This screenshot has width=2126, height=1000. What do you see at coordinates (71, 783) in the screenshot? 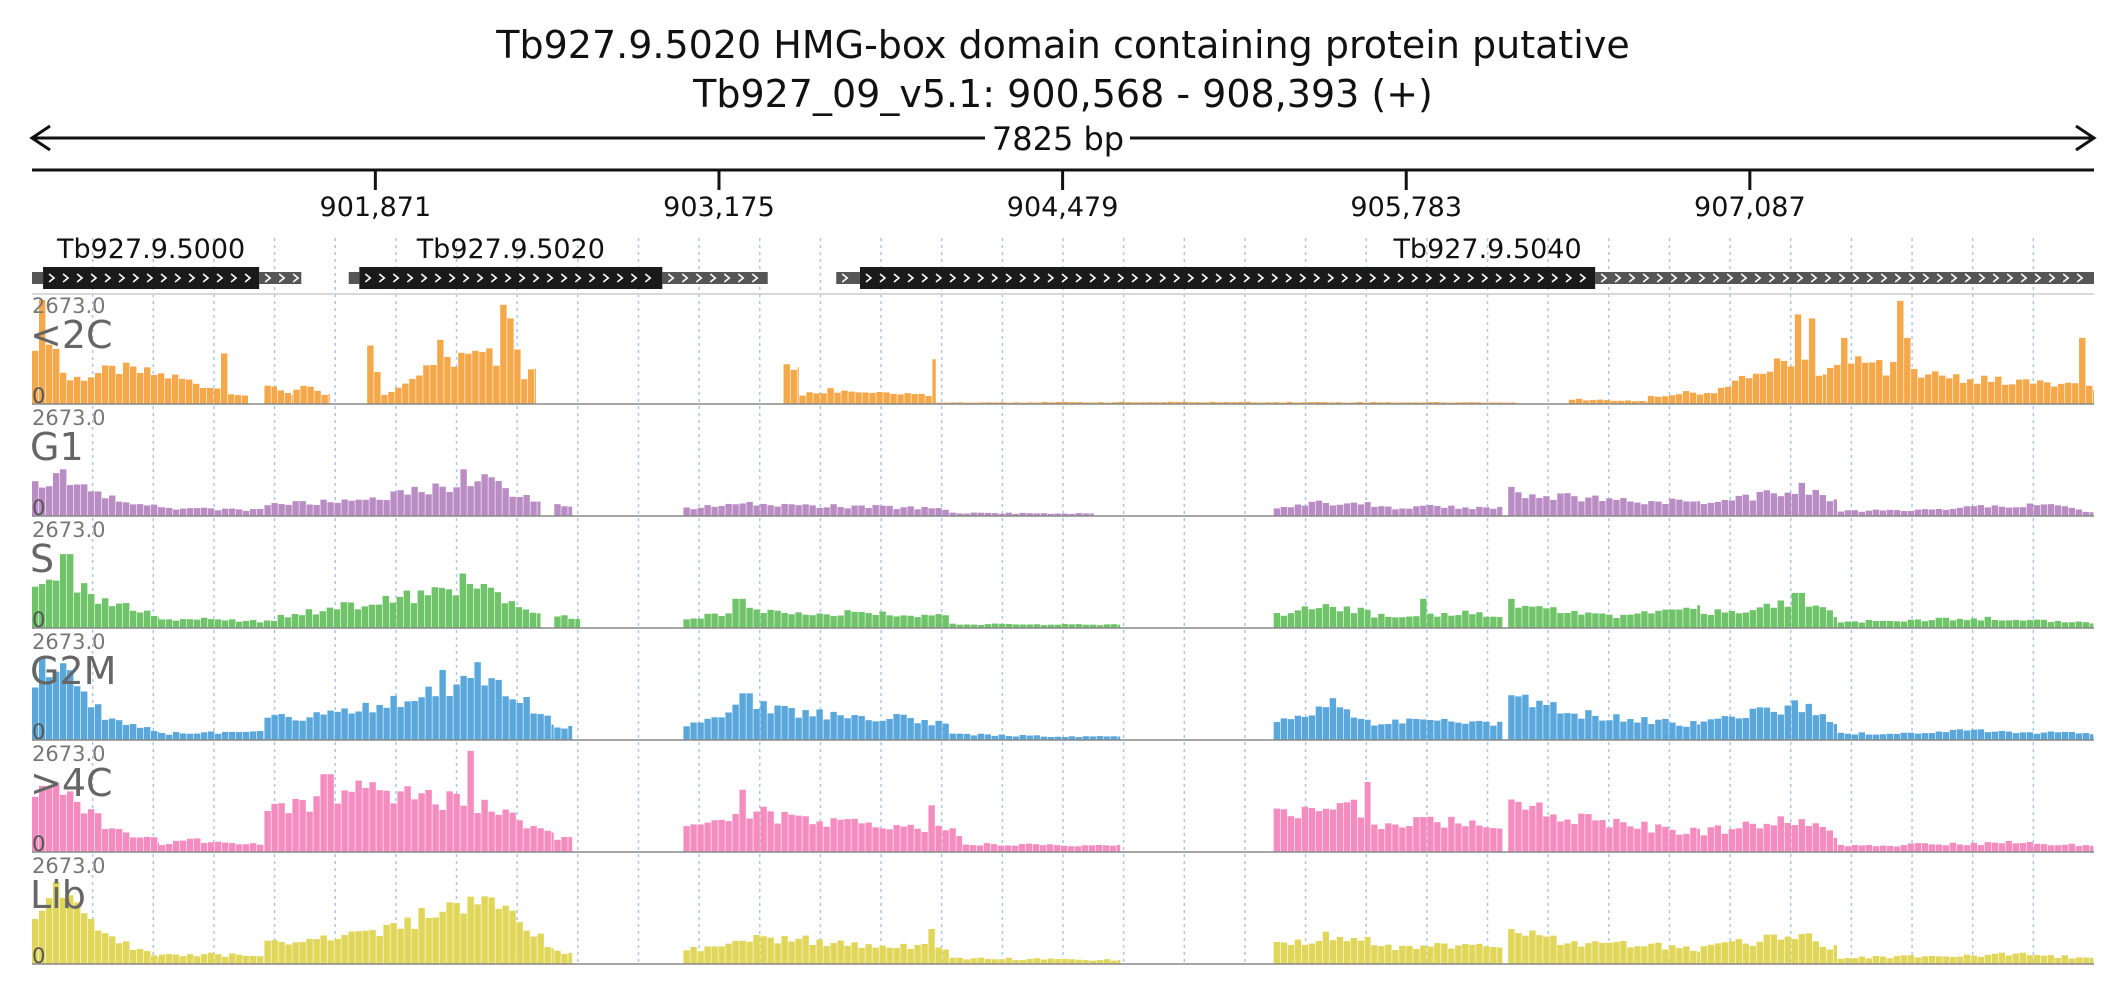
I see `track-name-label: >4C` at bounding box center [71, 783].